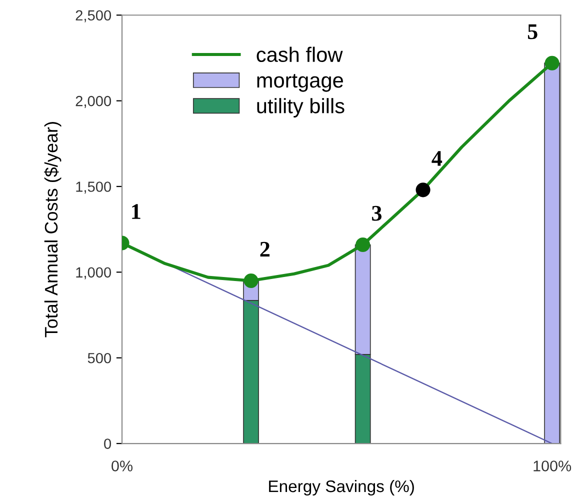 This screenshot has width=581, height=504. Describe the element at coordinates (300, 83) in the screenshot. I see `legend-label: mortgage` at that location.